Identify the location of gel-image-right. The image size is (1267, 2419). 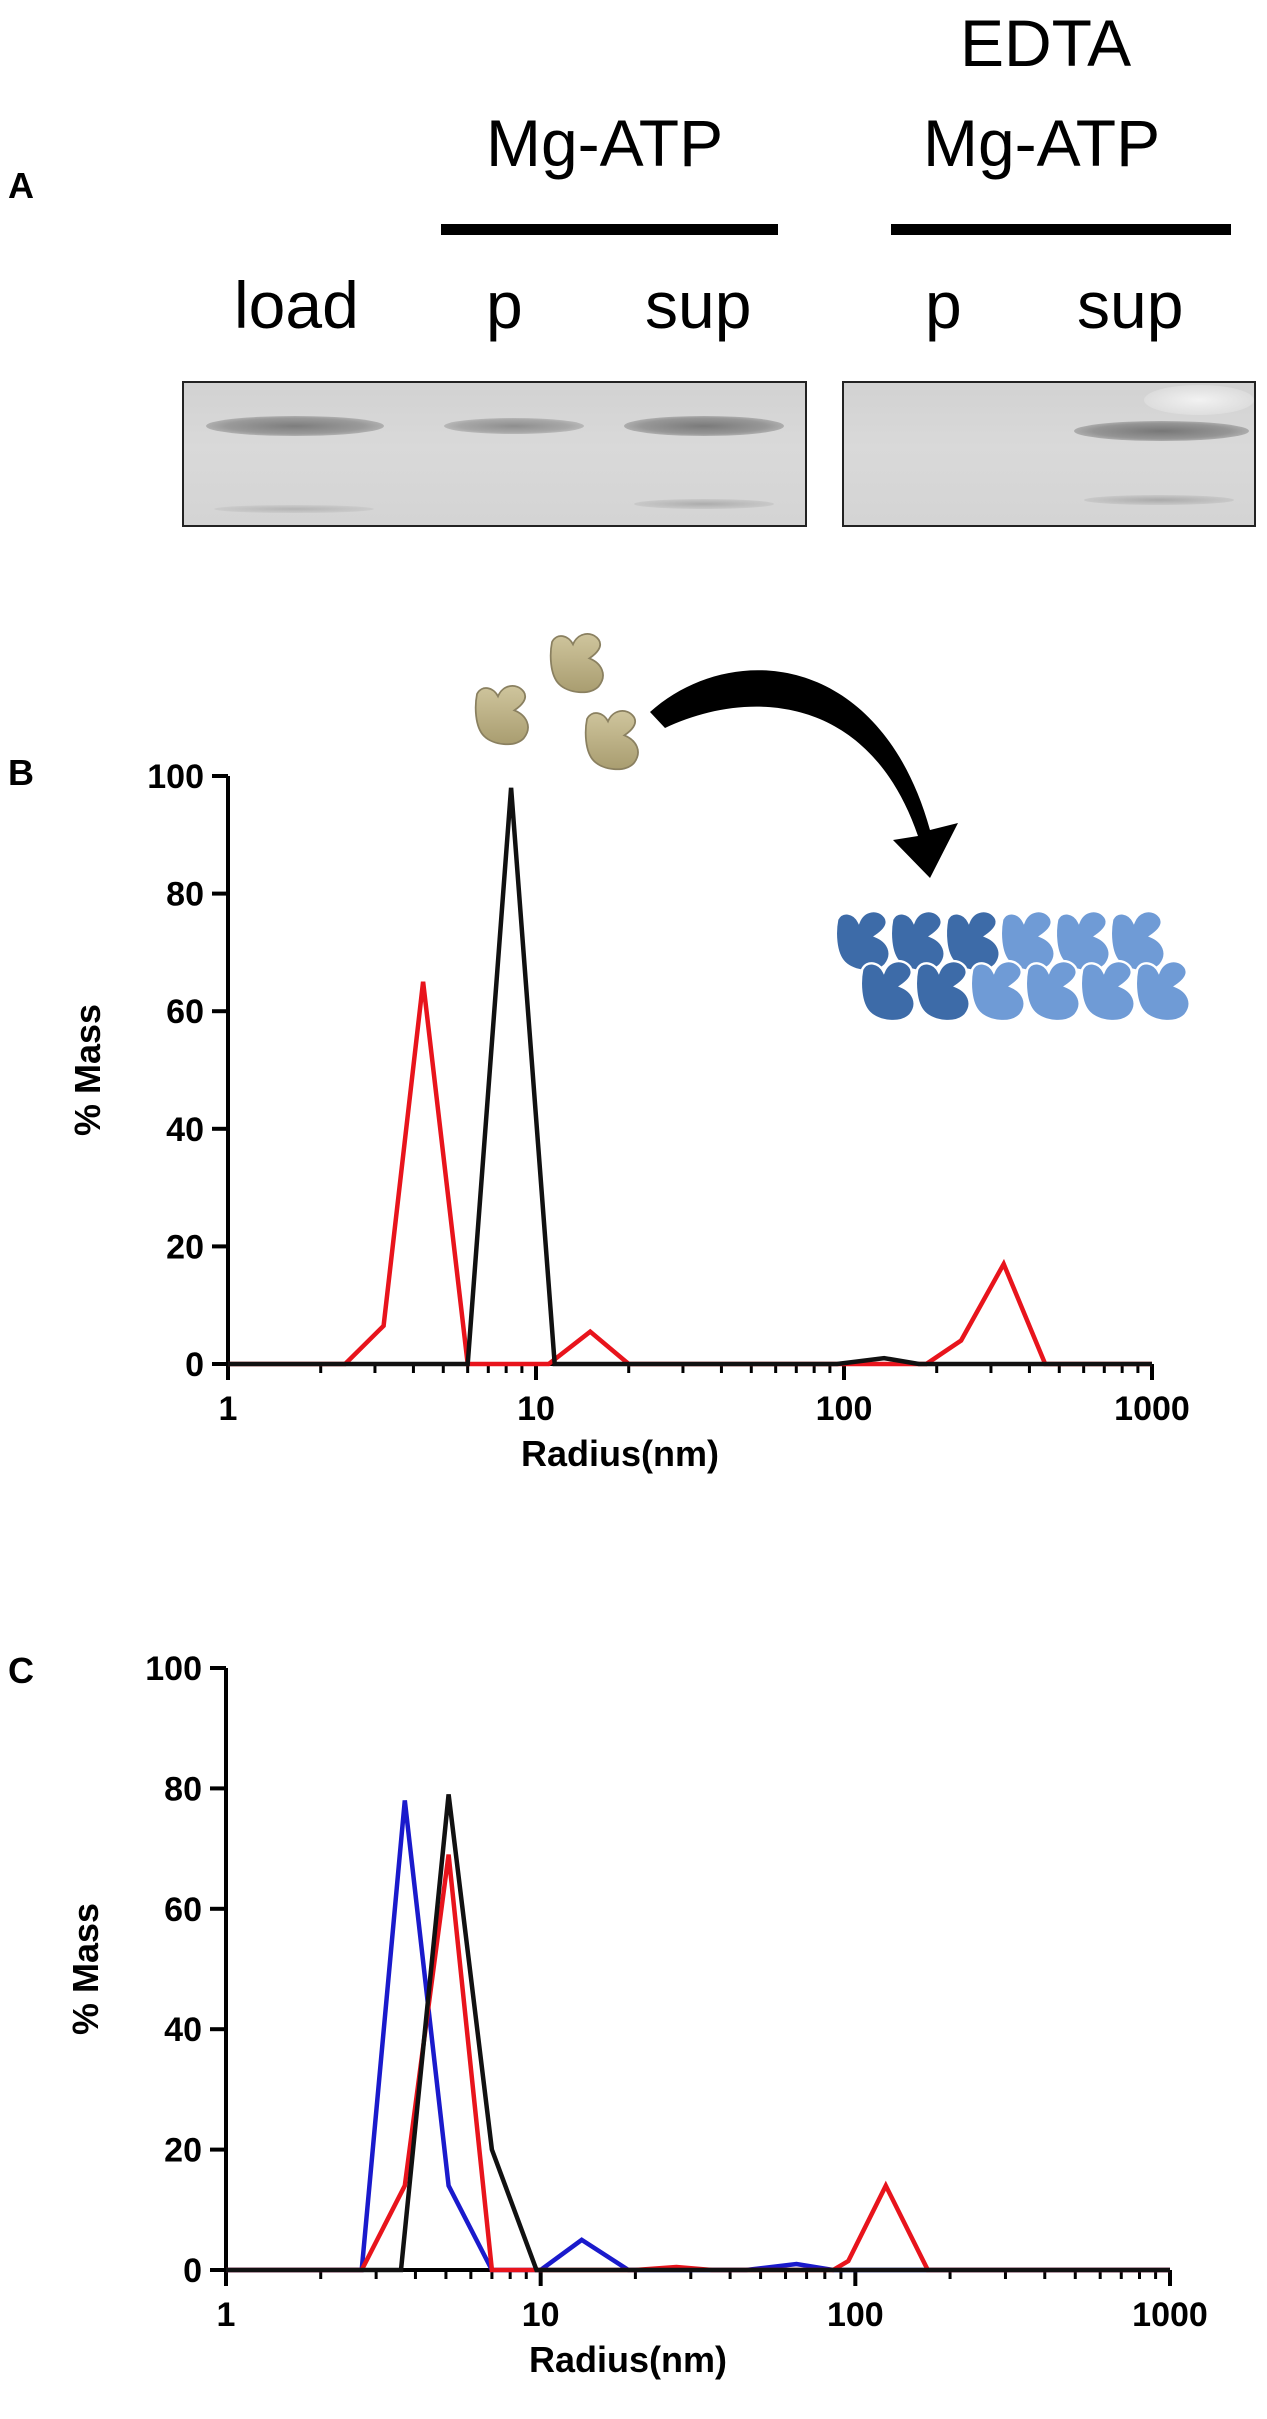
(1049, 454).